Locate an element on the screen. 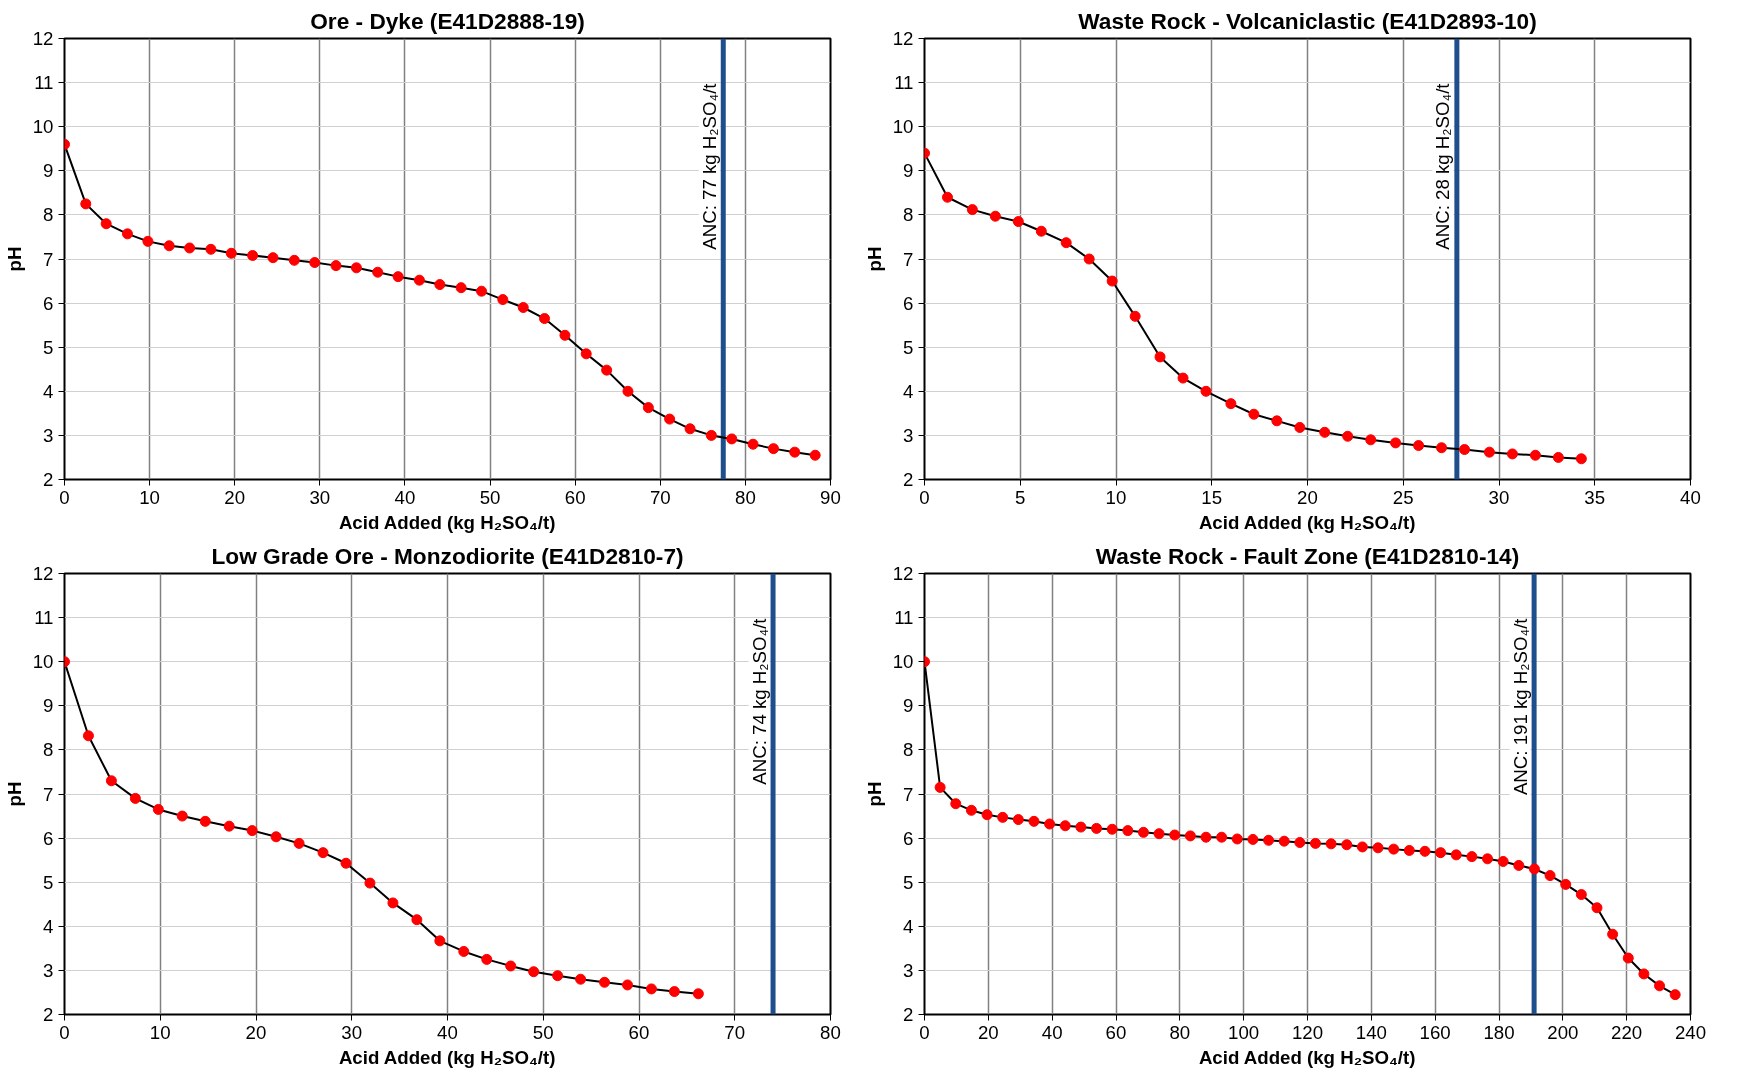 The height and width of the screenshot is (1090, 1764). x-tick-label: 25 is located at coordinates (1403, 497).